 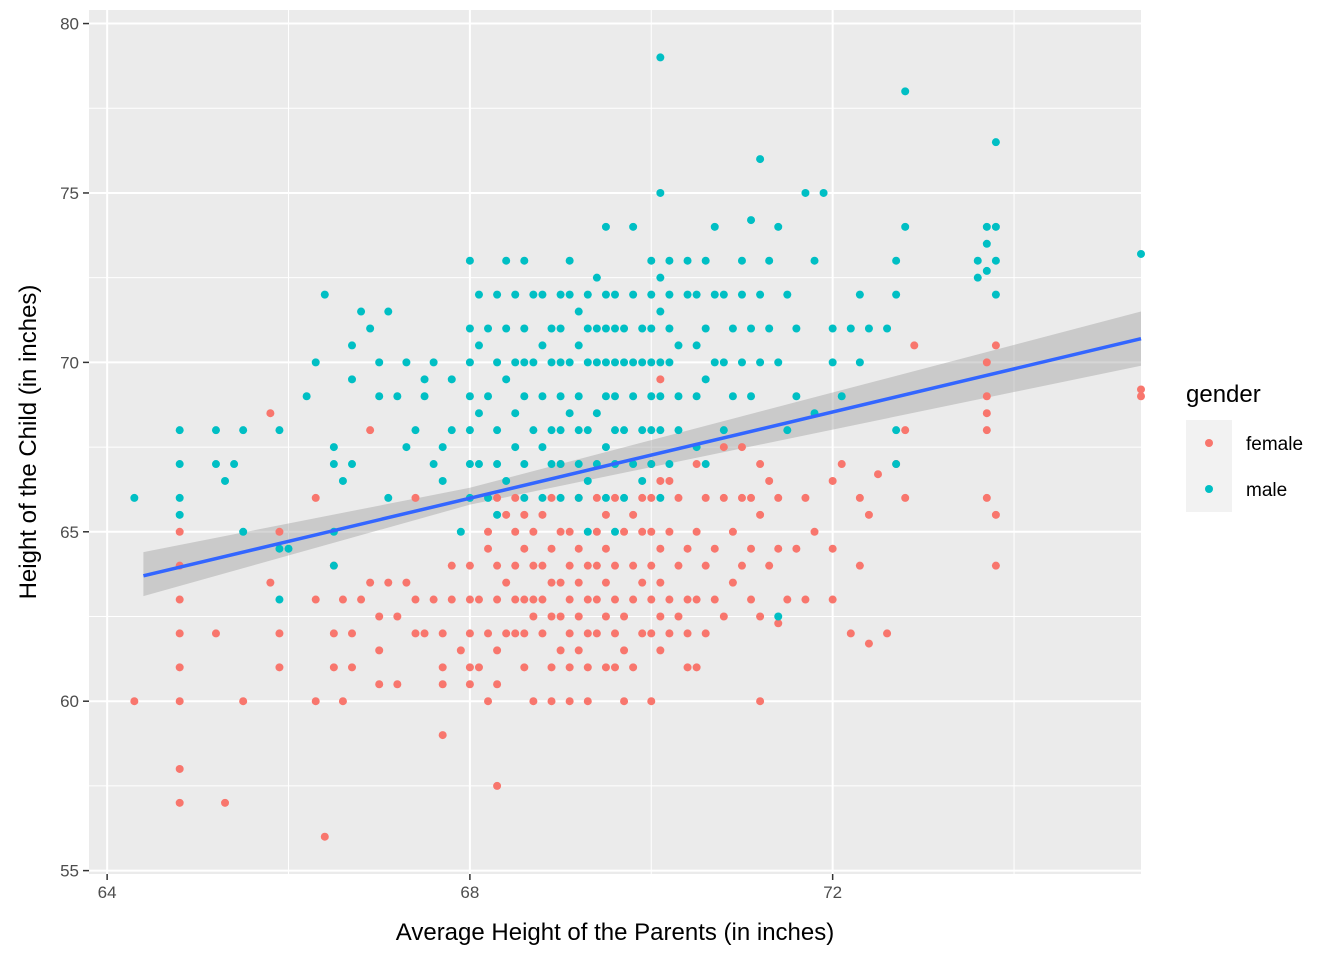 I want to click on y-tick-label: 60, so click(x=69, y=701).